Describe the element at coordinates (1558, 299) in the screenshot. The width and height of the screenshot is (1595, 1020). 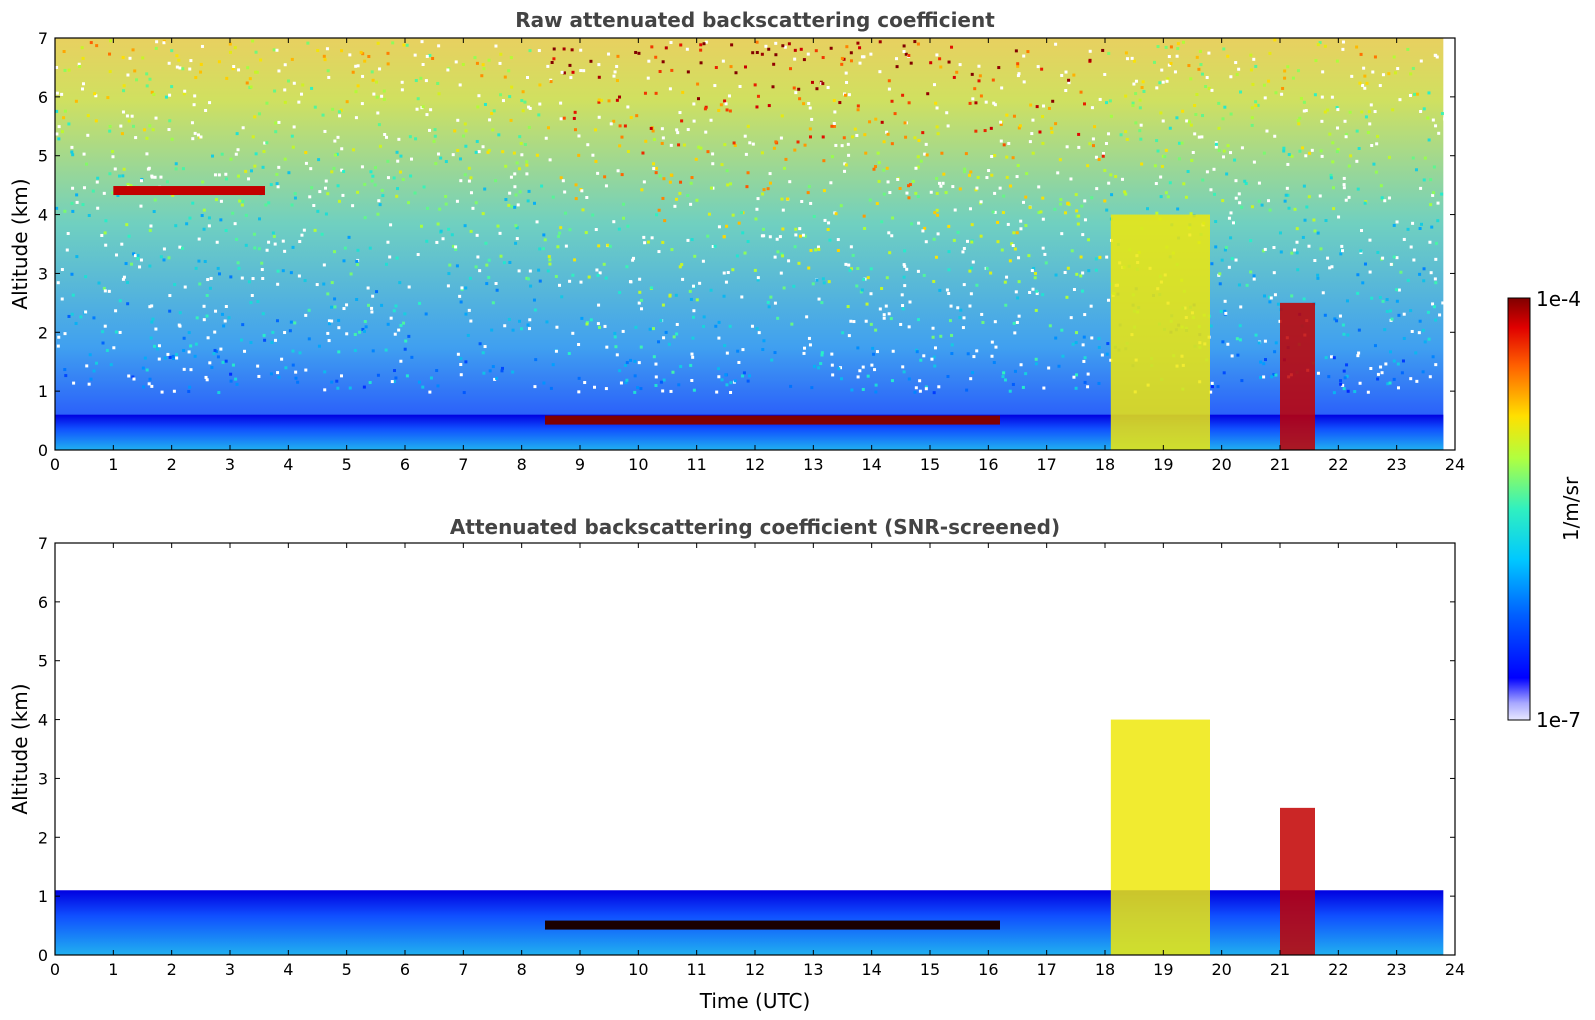
I see `colorbar-max-label: 1e-4` at that location.